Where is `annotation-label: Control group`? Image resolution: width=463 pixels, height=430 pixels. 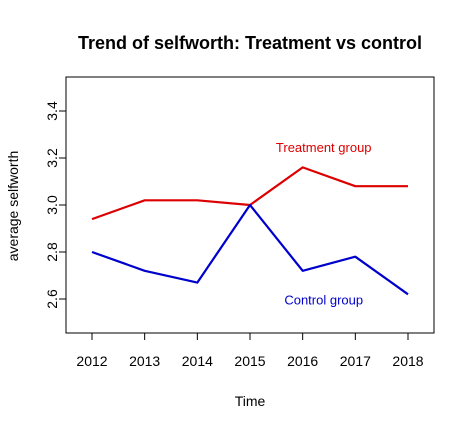 annotation-label: Control group is located at coordinates (323, 300).